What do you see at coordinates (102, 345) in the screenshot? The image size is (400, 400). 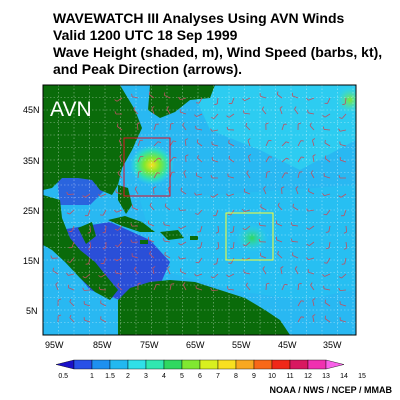 I see `lon-label-85w: 85W` at bounding box center [102, 345].